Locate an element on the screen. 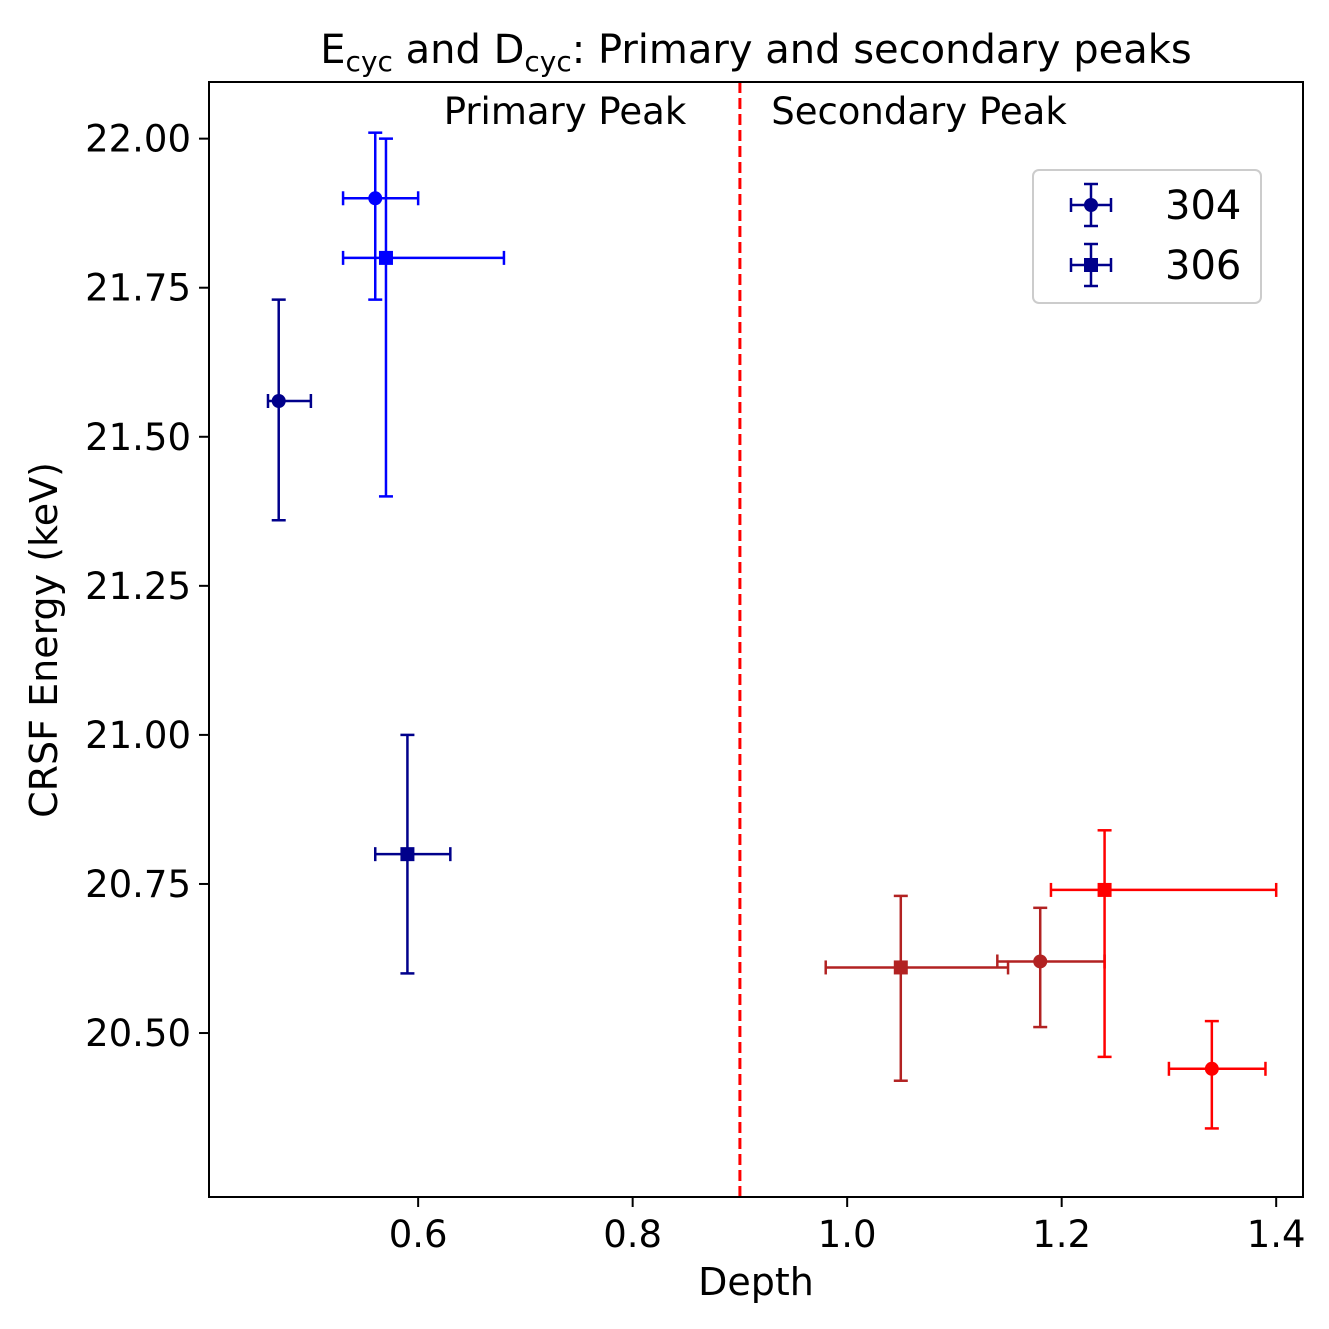  legend-square-marker is located at coordinates (1091, 265).